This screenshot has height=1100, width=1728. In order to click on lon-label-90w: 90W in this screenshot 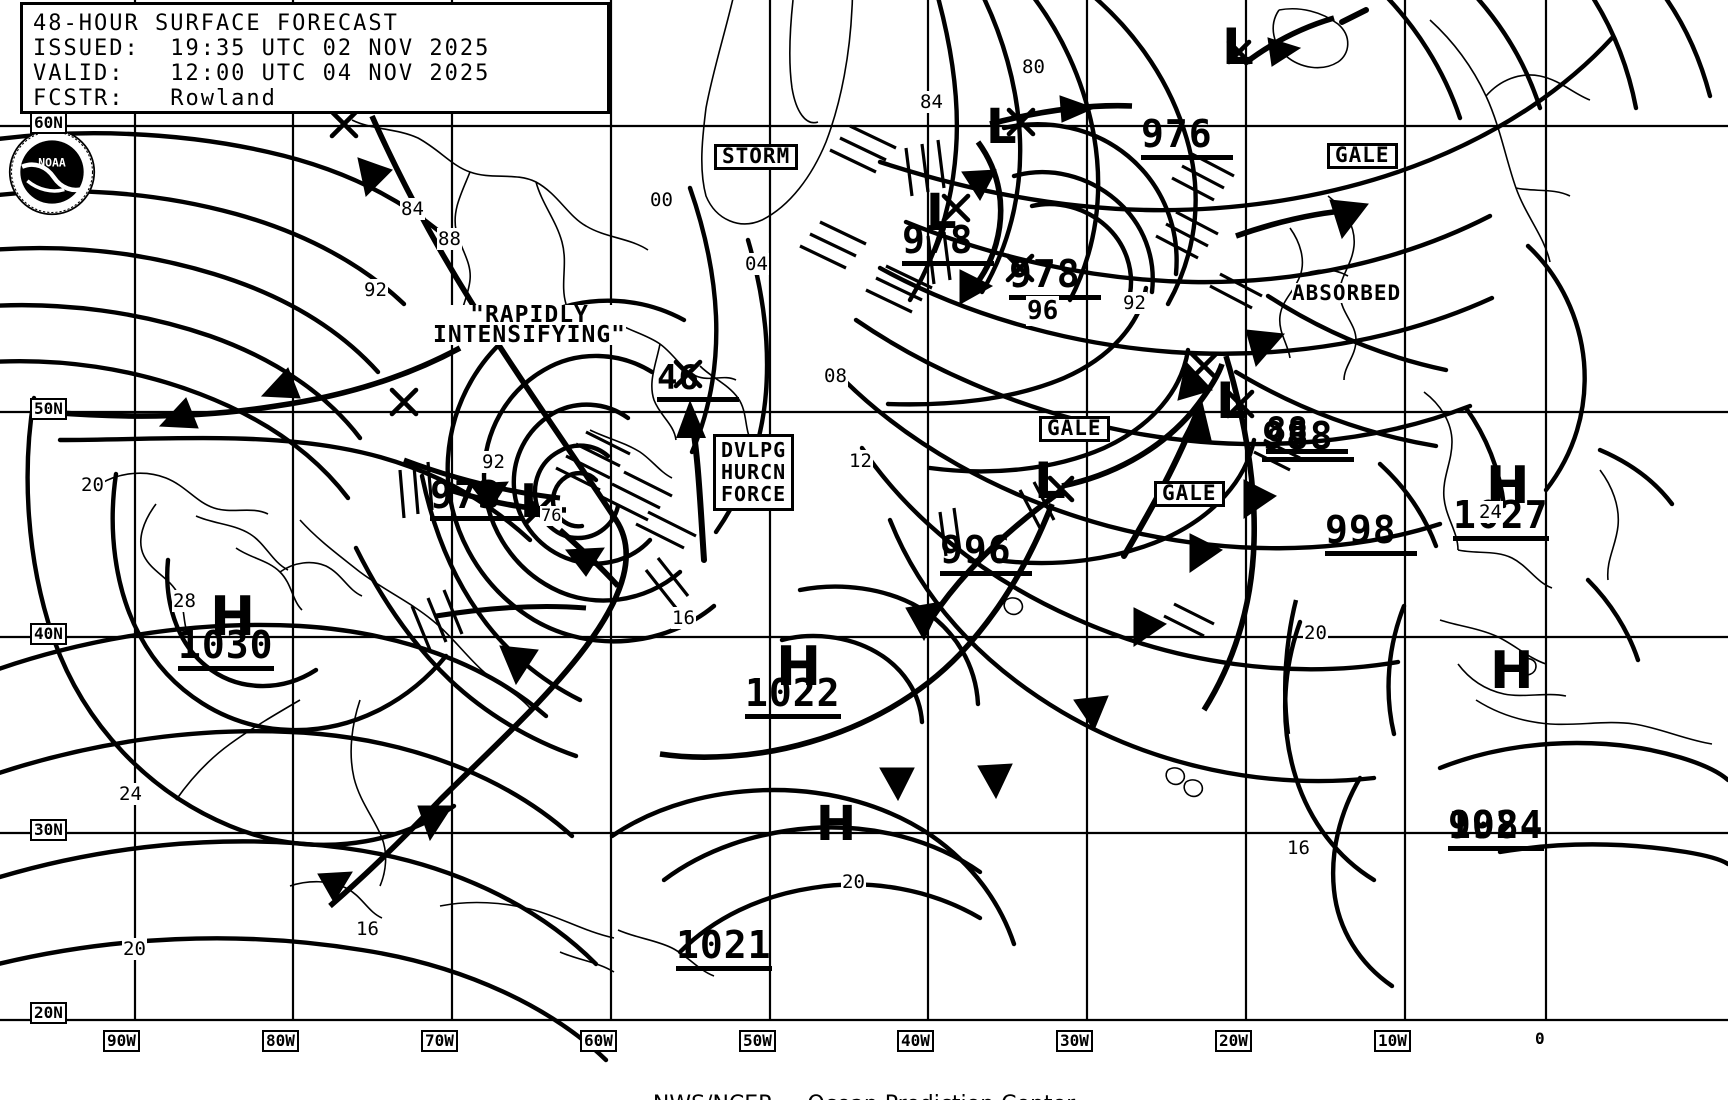, I will do `click(121, 1041)`.